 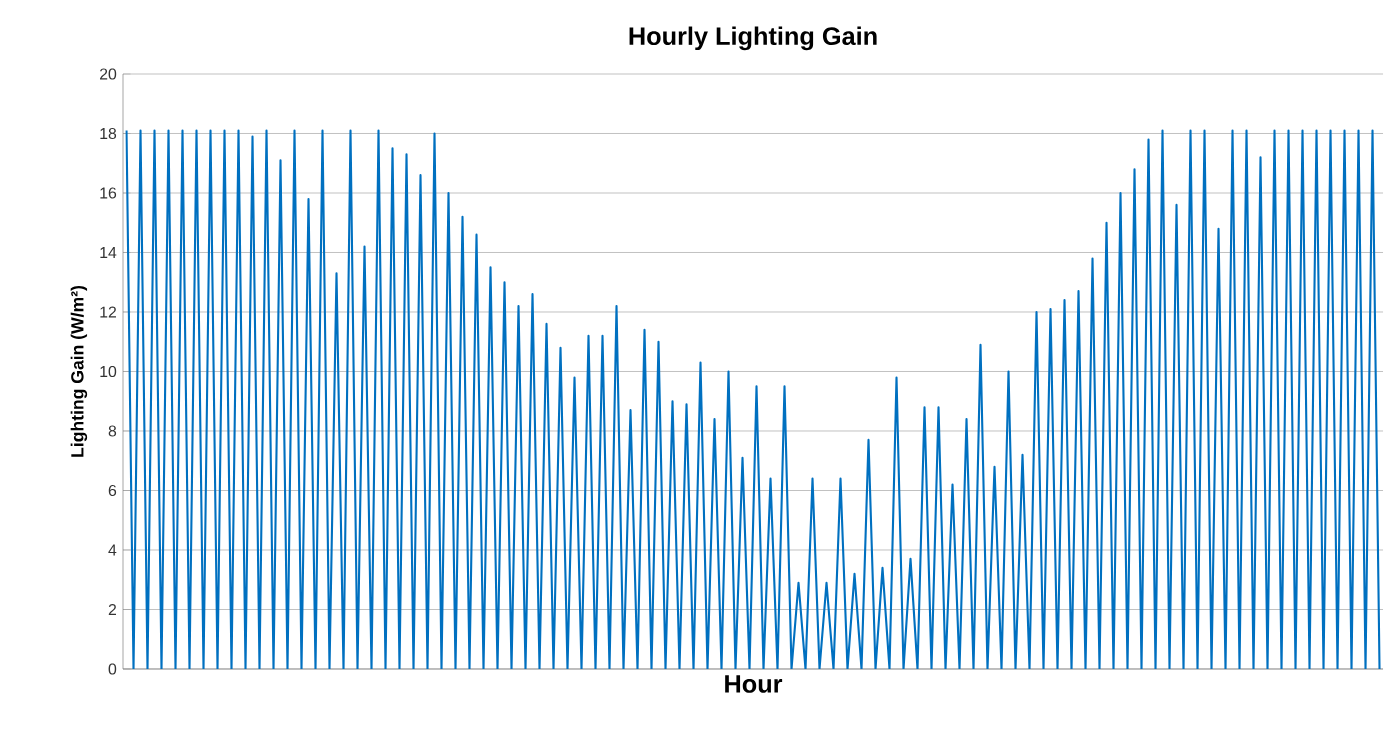 What do you see at coordinates (108, 74) in the screenshot?
I see `y-tick-label: 20` at bounding box center [108, 74].